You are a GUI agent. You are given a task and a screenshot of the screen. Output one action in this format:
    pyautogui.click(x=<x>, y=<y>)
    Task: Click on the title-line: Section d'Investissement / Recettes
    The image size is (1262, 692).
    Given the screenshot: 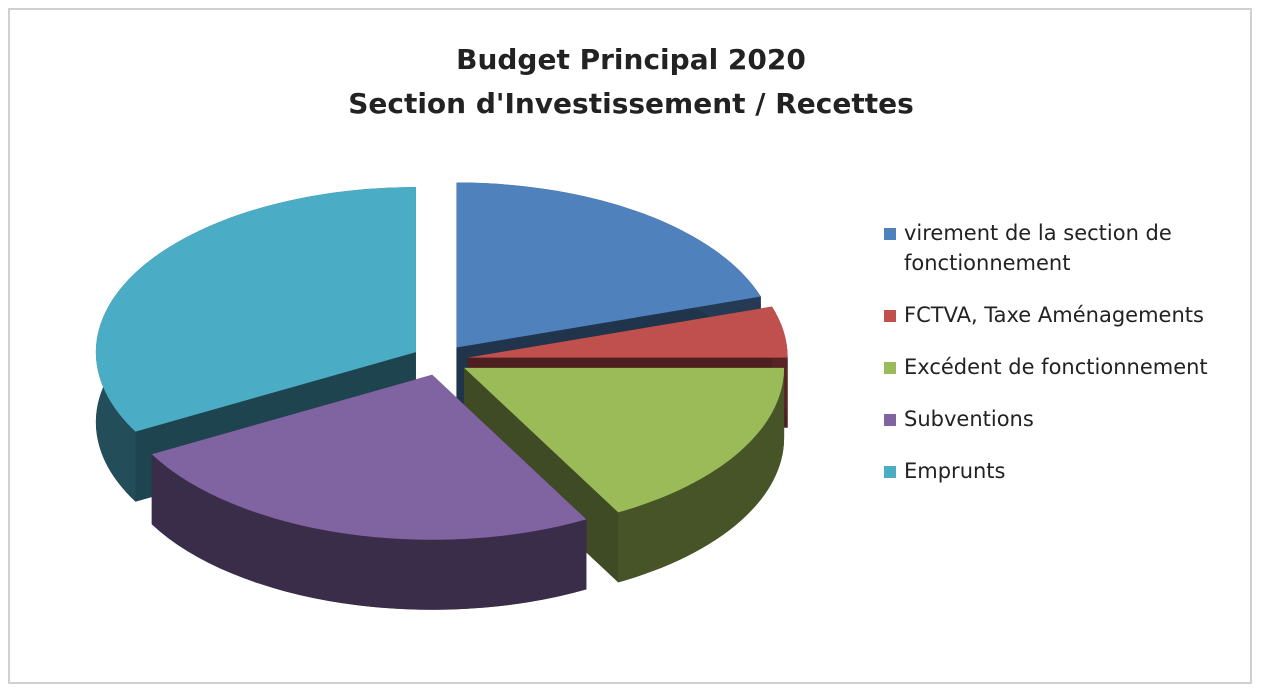 What is the action you would take?
    pyautogui.click(x=631, y=103)
    